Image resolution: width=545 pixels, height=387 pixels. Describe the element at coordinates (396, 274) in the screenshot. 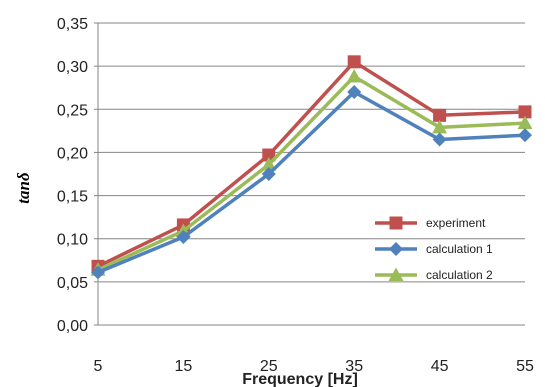

I see `legend-marker-triangle` at that location.